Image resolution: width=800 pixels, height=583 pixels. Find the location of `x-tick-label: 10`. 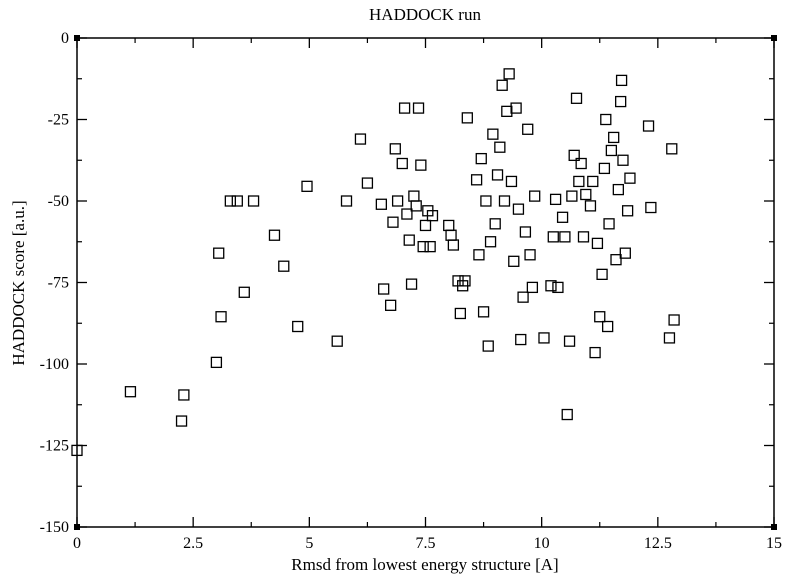

x-tick-label: 10 is located at coordinates (542, 543).